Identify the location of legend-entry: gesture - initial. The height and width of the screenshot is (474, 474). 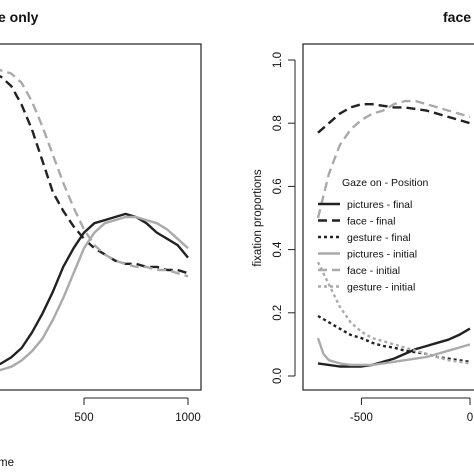
(381, 288).